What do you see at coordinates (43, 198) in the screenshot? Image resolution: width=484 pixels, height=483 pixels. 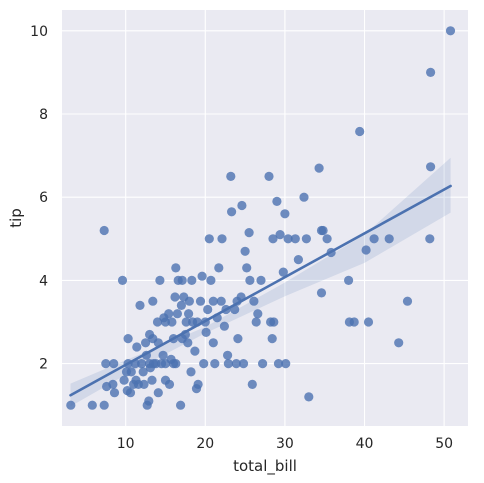 I see `y-tick-label: 6` at bounding box center [43, 198].